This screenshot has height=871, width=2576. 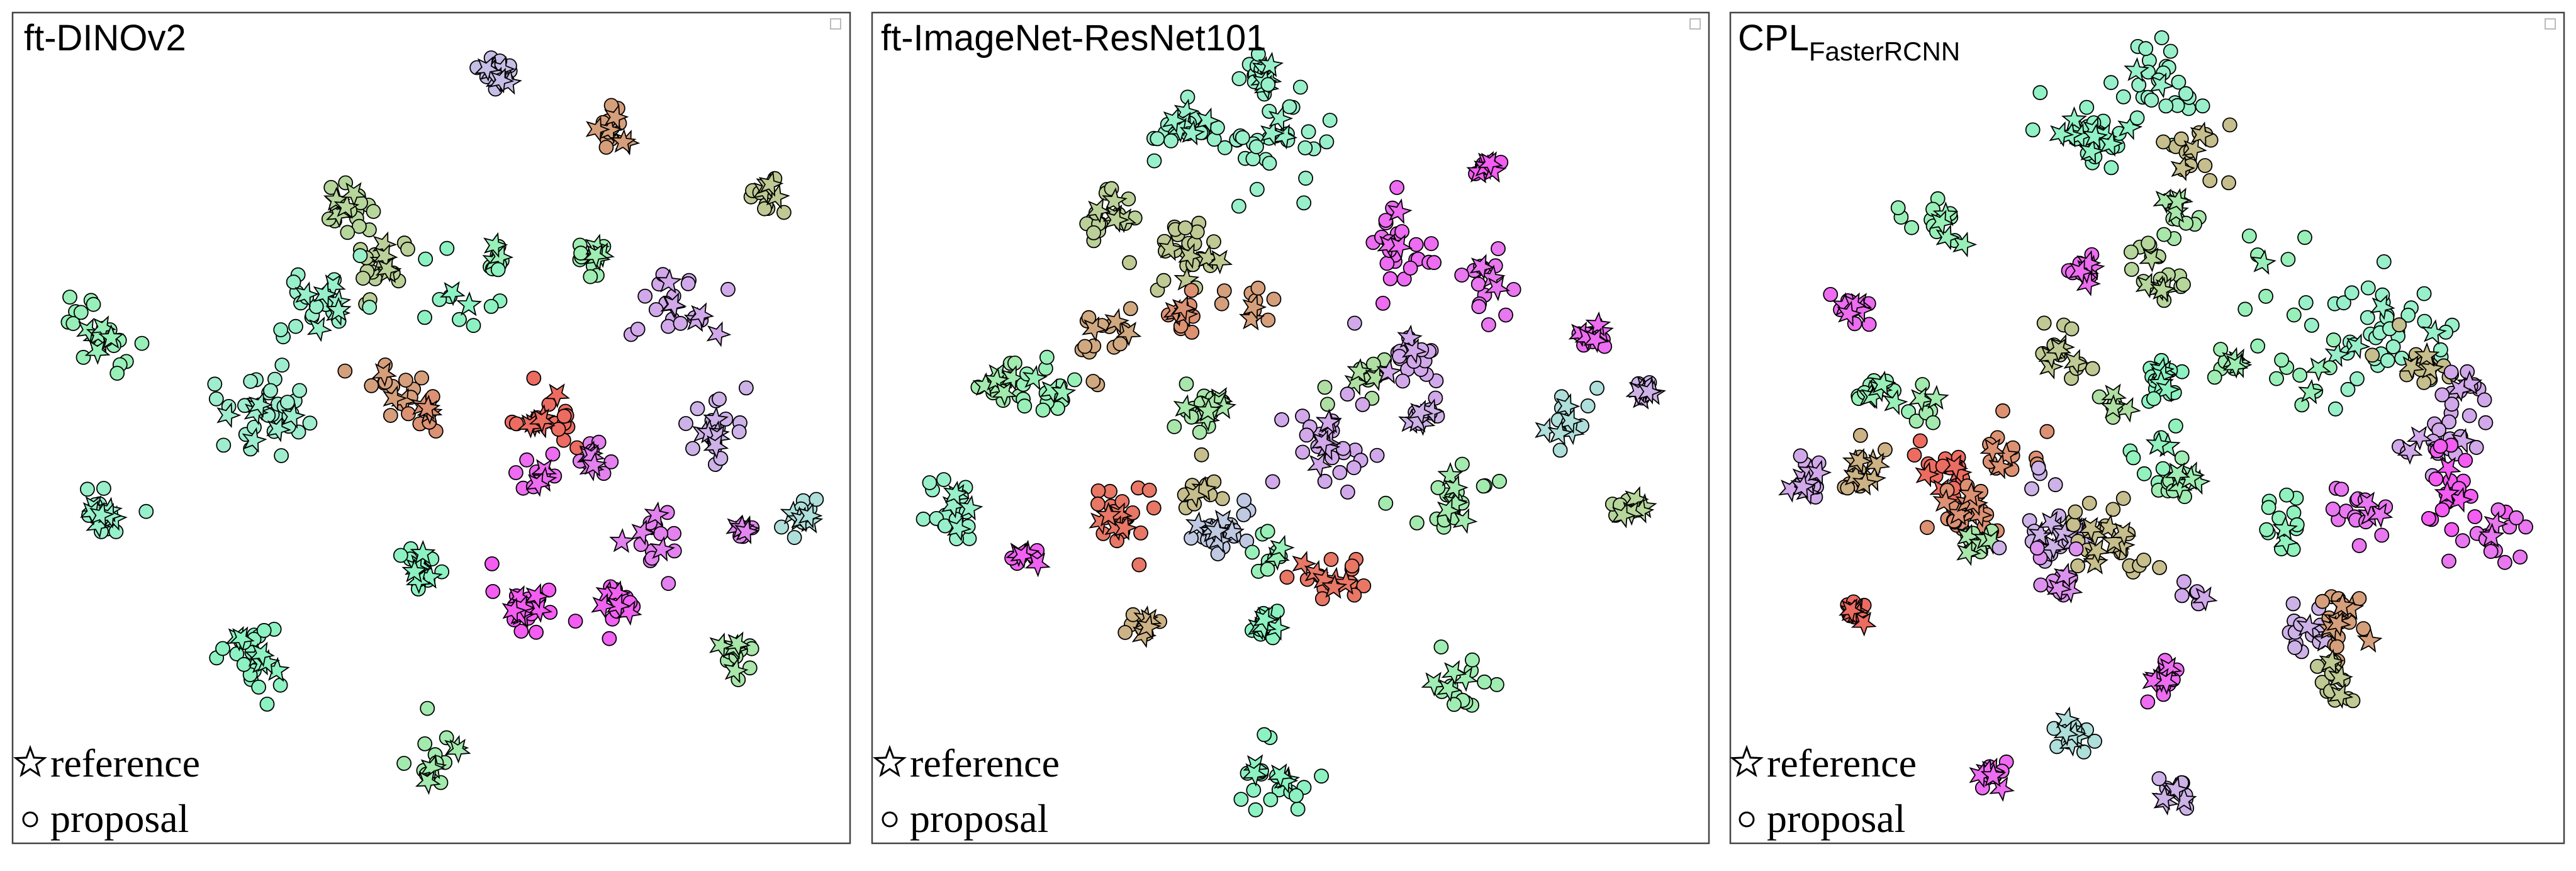 I want to click on panel-title: ft-DINOv2, so click(x=105, y=38).